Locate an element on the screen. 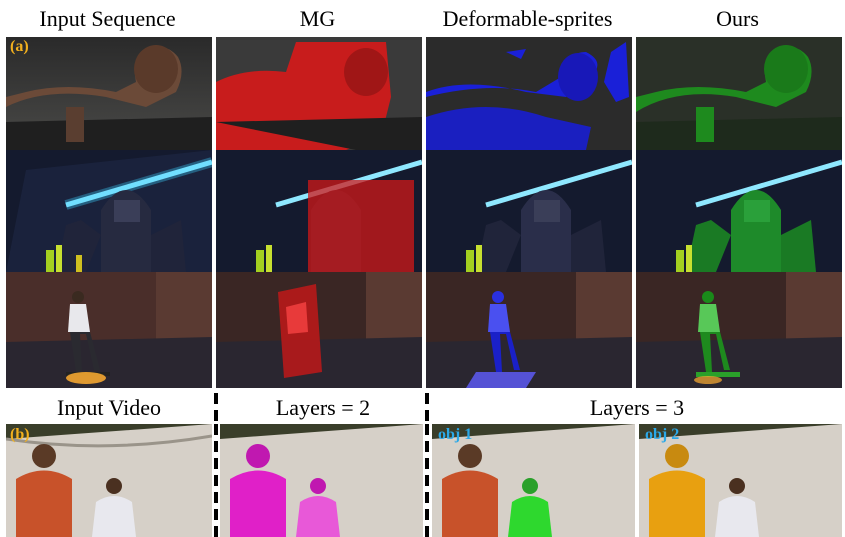  frame-b-obj1: obj 1 is located at coordinates (533, 480).